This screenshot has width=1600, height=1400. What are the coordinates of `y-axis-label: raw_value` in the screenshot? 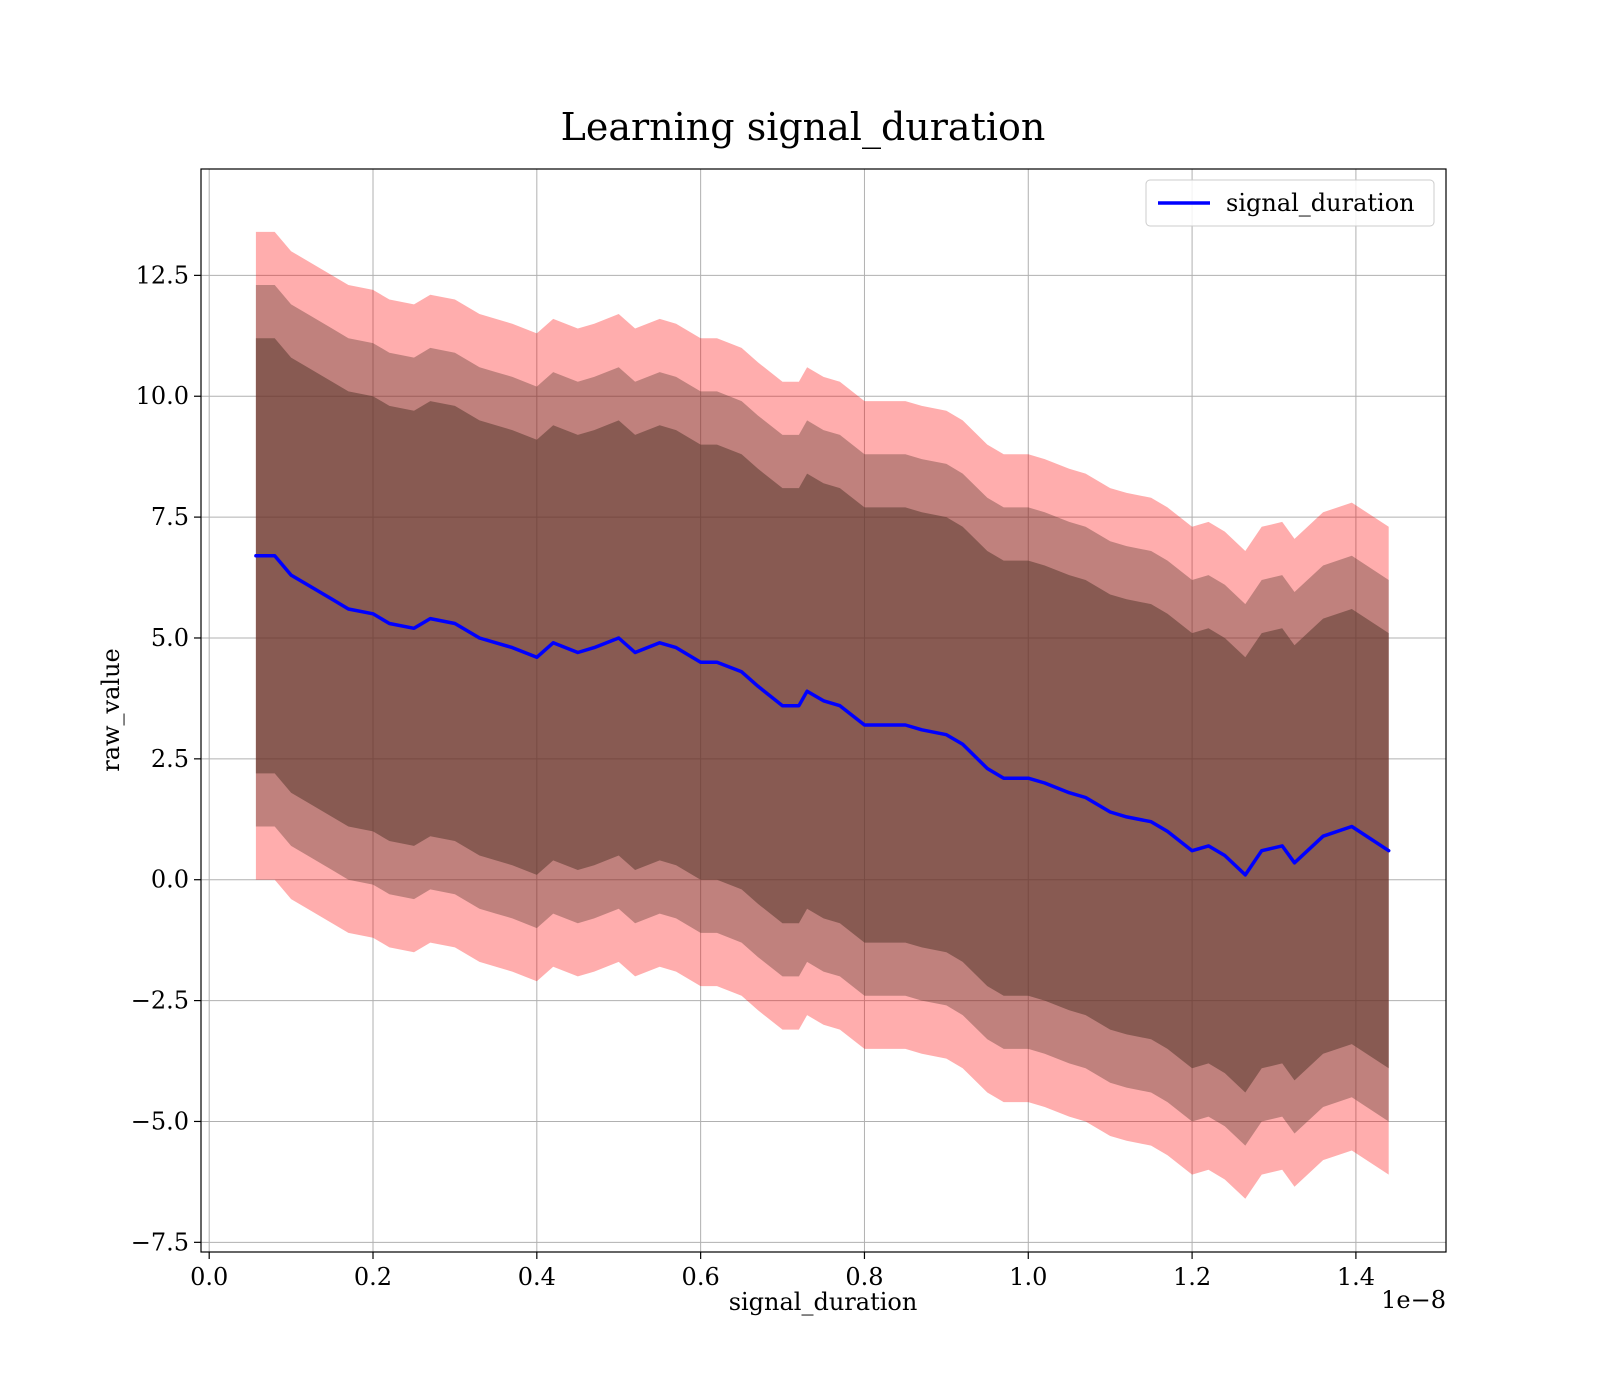 It's located at (111, 710).